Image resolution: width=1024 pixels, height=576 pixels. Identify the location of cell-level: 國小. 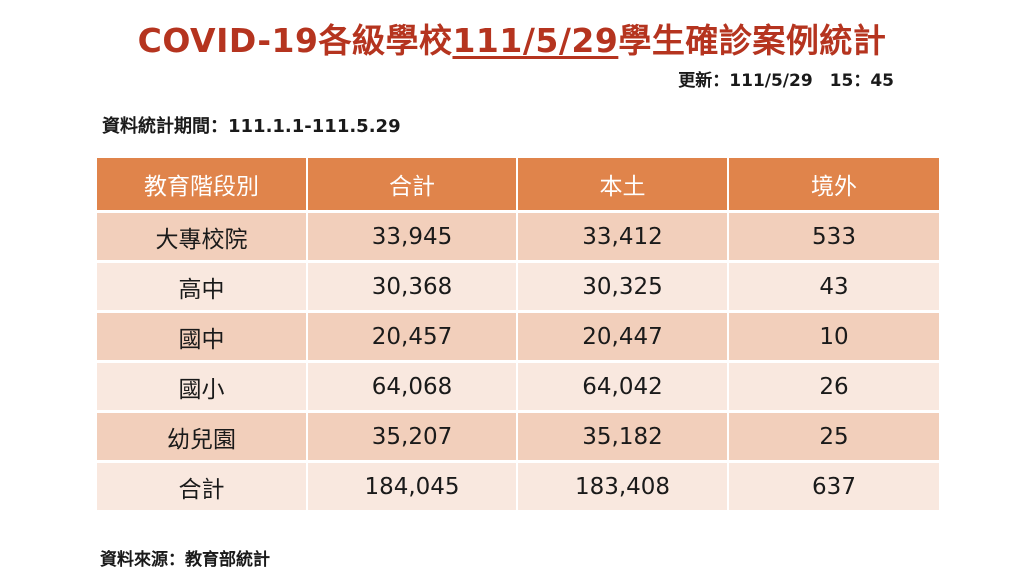
(202, 388).